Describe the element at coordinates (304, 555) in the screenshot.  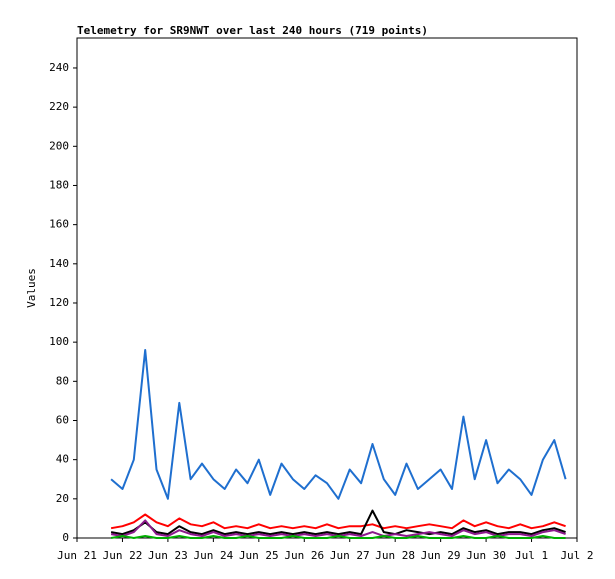
I see `x-tick-label: Jun 26` at that location.